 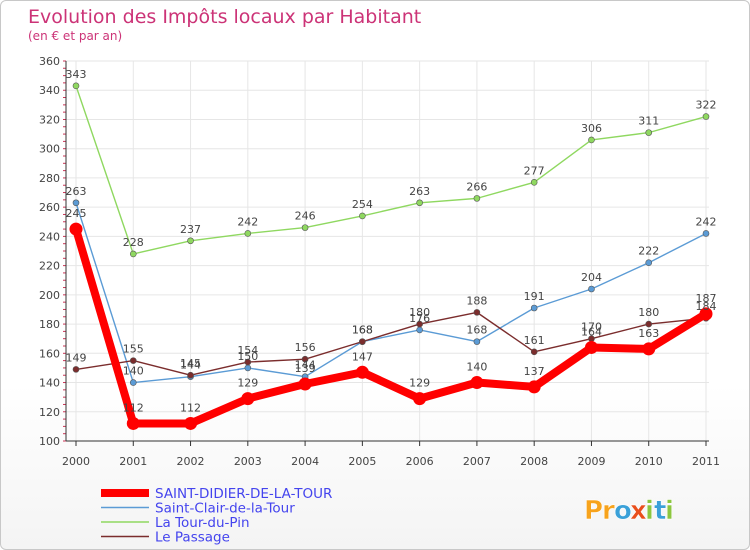 What do you see at coordinates (591, 327) in the screenshot?
I see `data-label: 170` at bounding box center [591, 327].